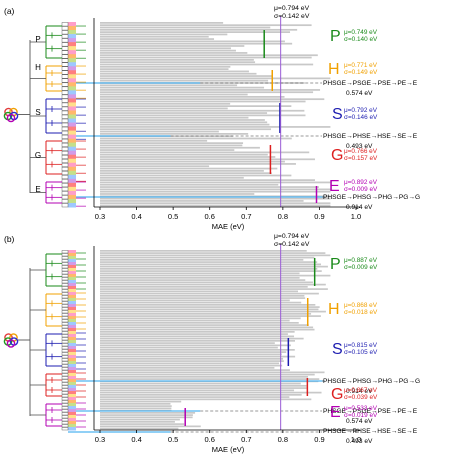 The height and width of the screenshot is (474, 474). What do you see at coordinates (361, 110) in the screenshot?
I see `group-mu-text: μ=0.792 eV` at bounding box center [361, 110].